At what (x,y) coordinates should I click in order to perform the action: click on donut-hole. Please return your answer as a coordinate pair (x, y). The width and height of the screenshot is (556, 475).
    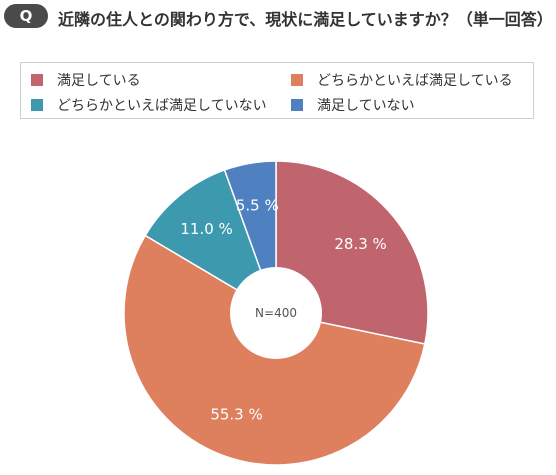
    Looking at the image, I should click on (276, 313).